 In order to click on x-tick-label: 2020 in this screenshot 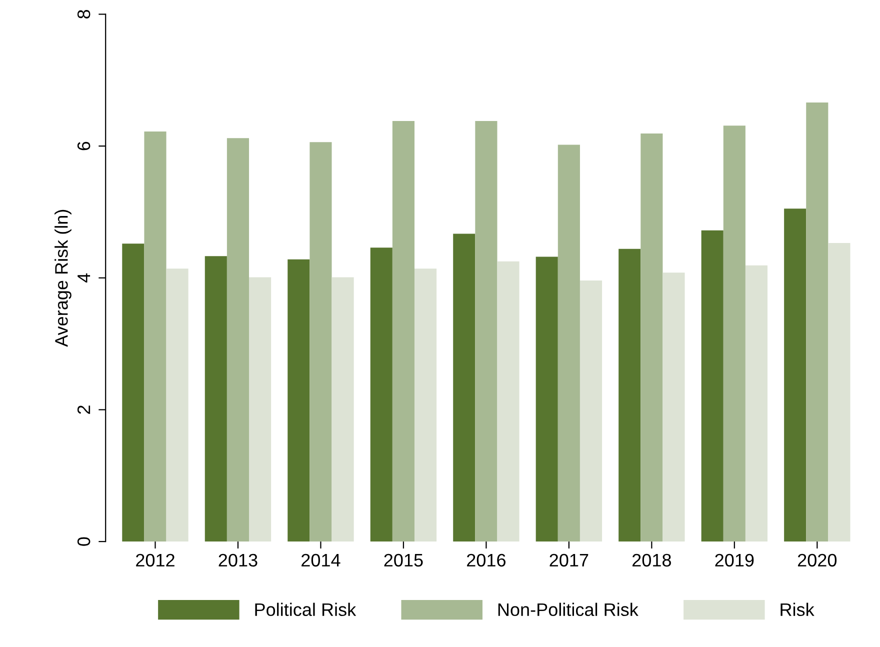, I will do `click(817, 560)`.